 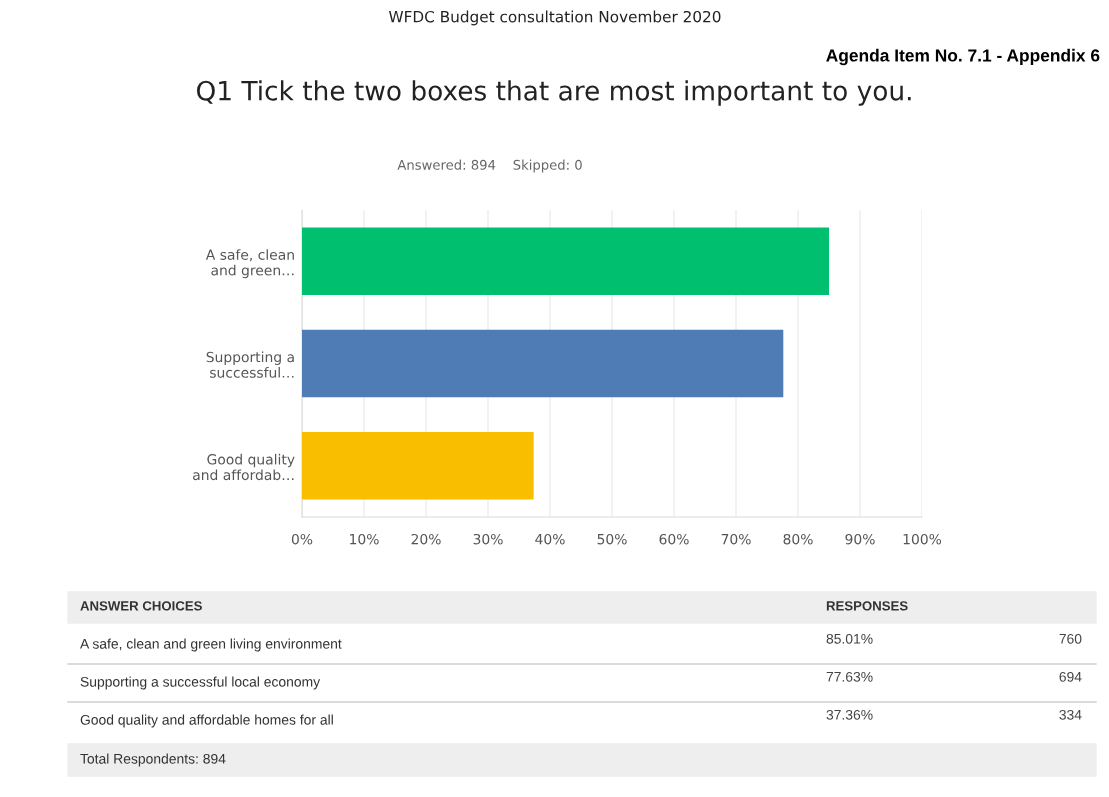 What do you see at coordinates (849, 676) in the screenshot?
I see `text: 77.63%` at bounding box center [849, 676].